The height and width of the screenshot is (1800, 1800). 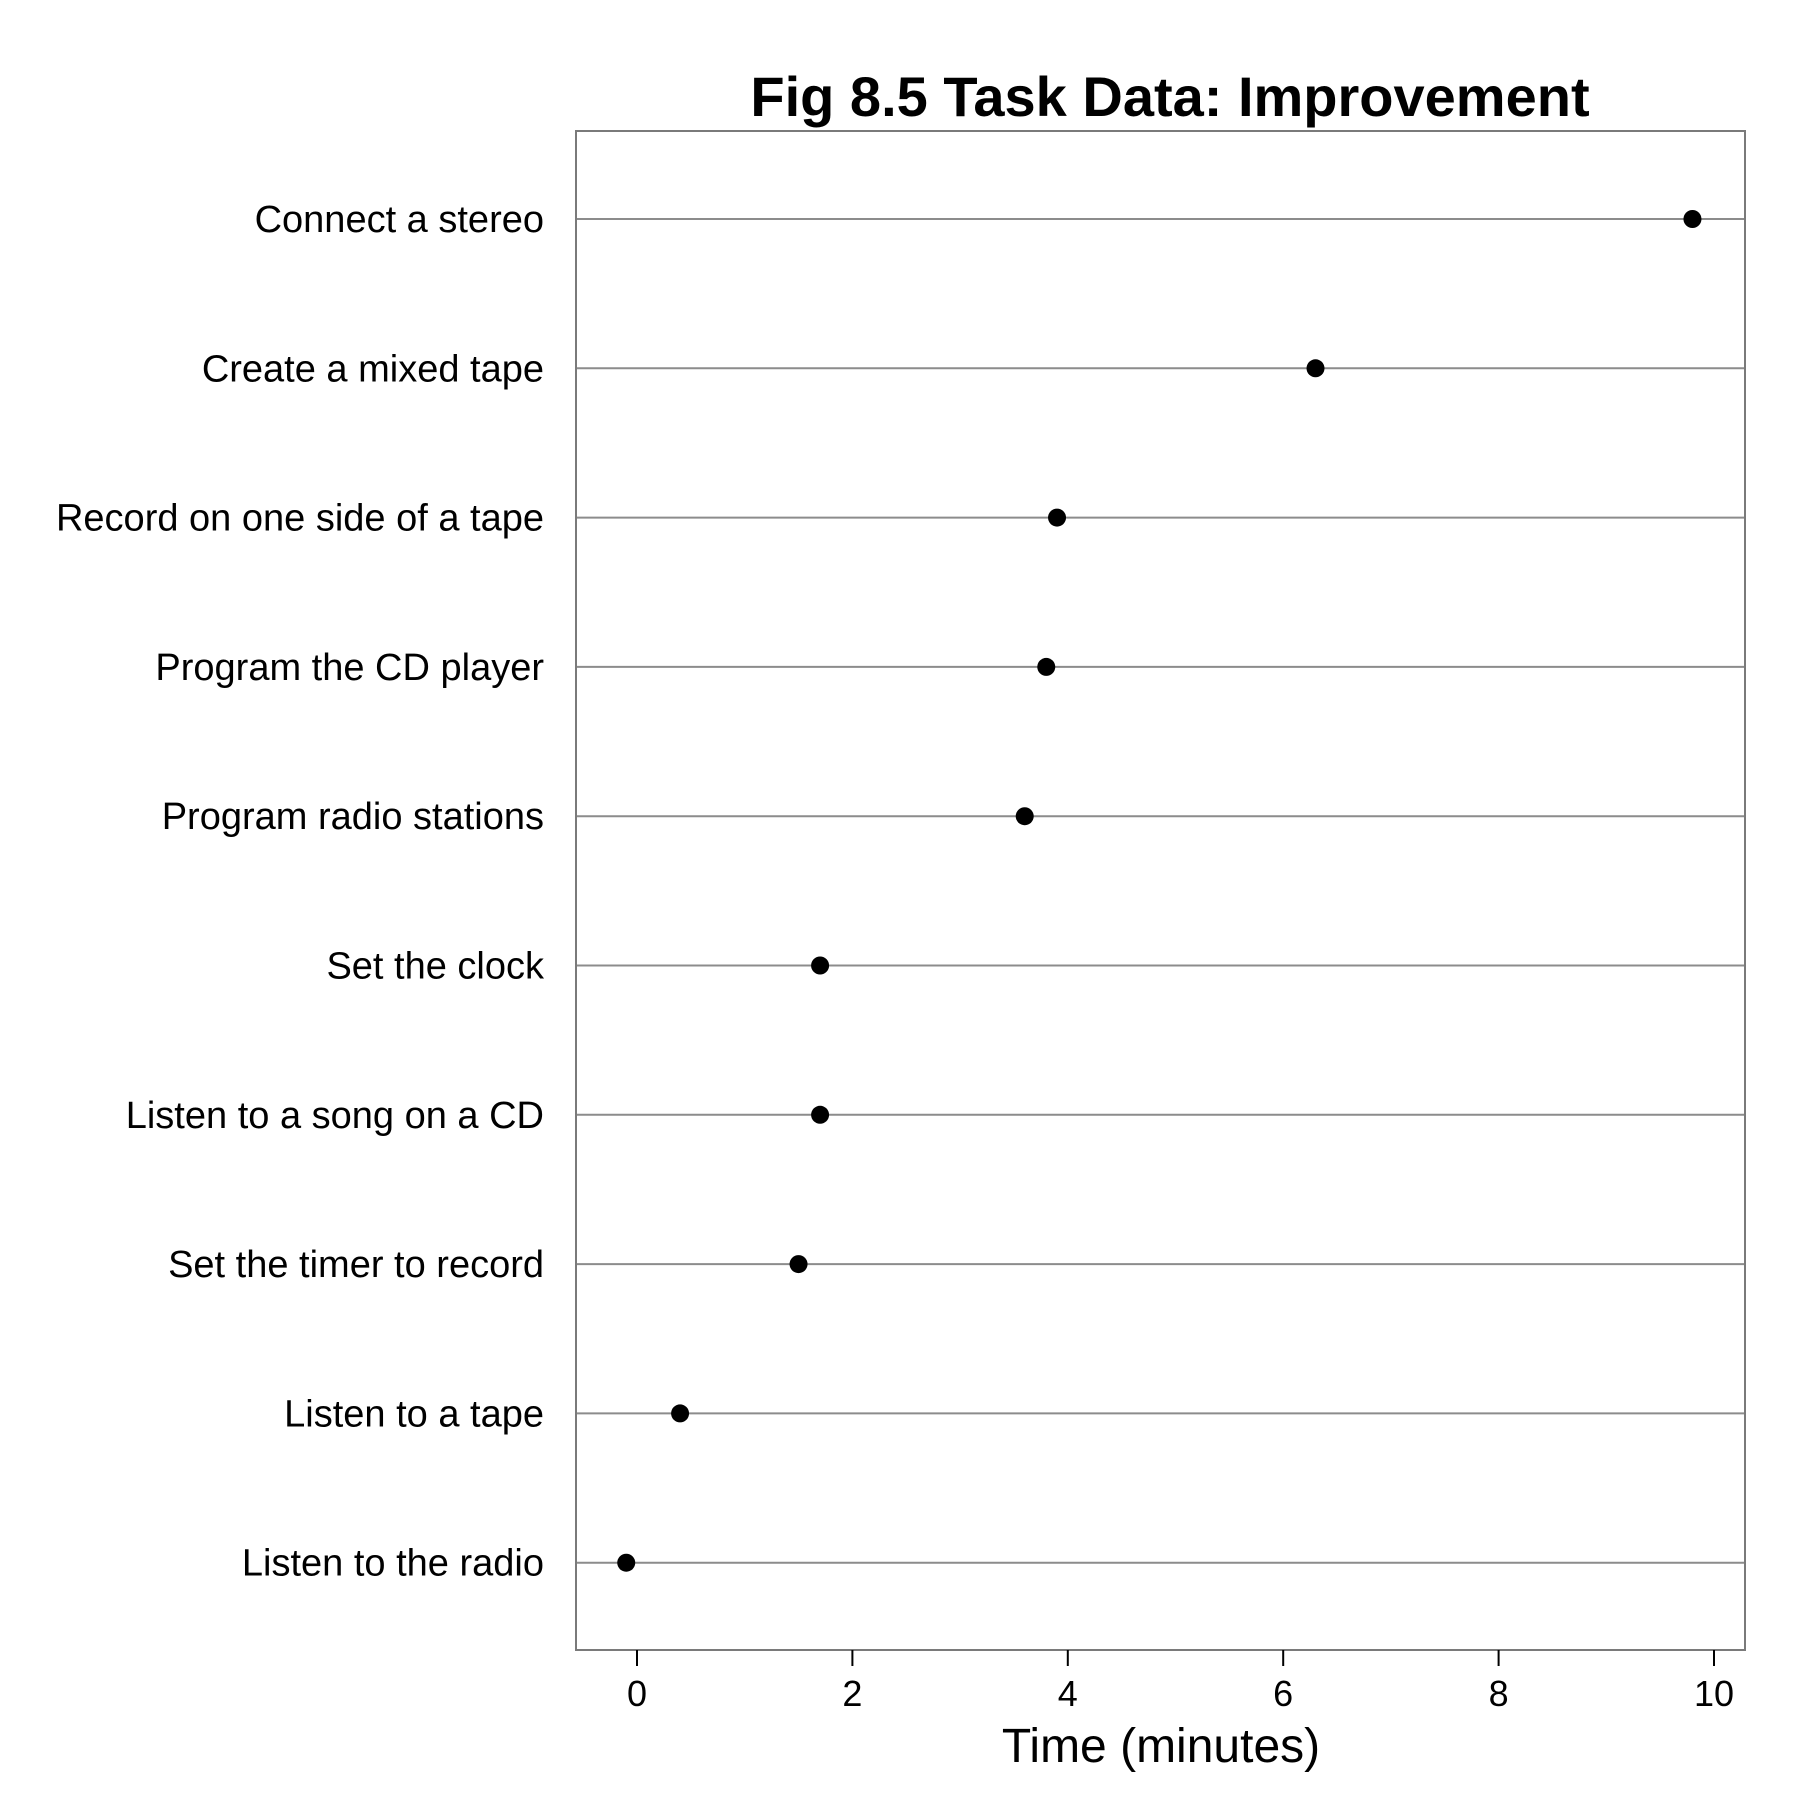 What do you see at coordinates (852, 1693) in the screenshot?
I see `x-tick-label: 2` at bounding box center [852, 1693].